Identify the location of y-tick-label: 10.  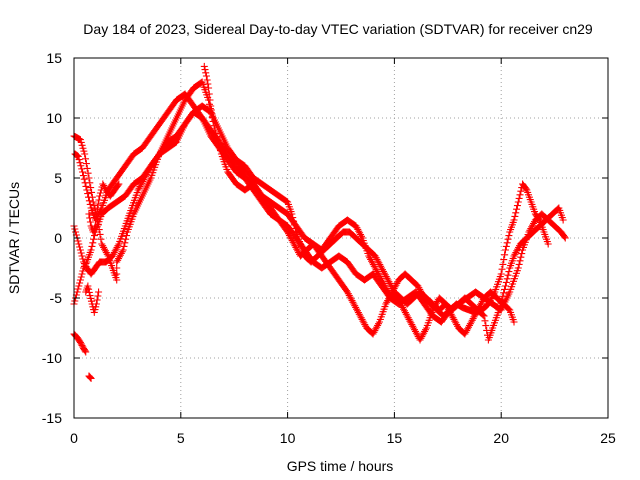
(54, 118).